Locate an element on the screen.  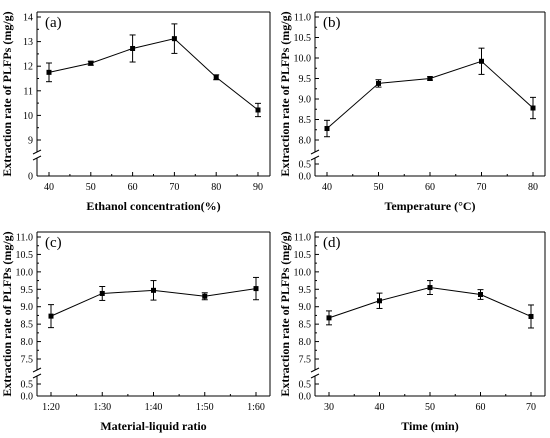
x-axis-title: Time (min) is located at coordinates (429, 426).